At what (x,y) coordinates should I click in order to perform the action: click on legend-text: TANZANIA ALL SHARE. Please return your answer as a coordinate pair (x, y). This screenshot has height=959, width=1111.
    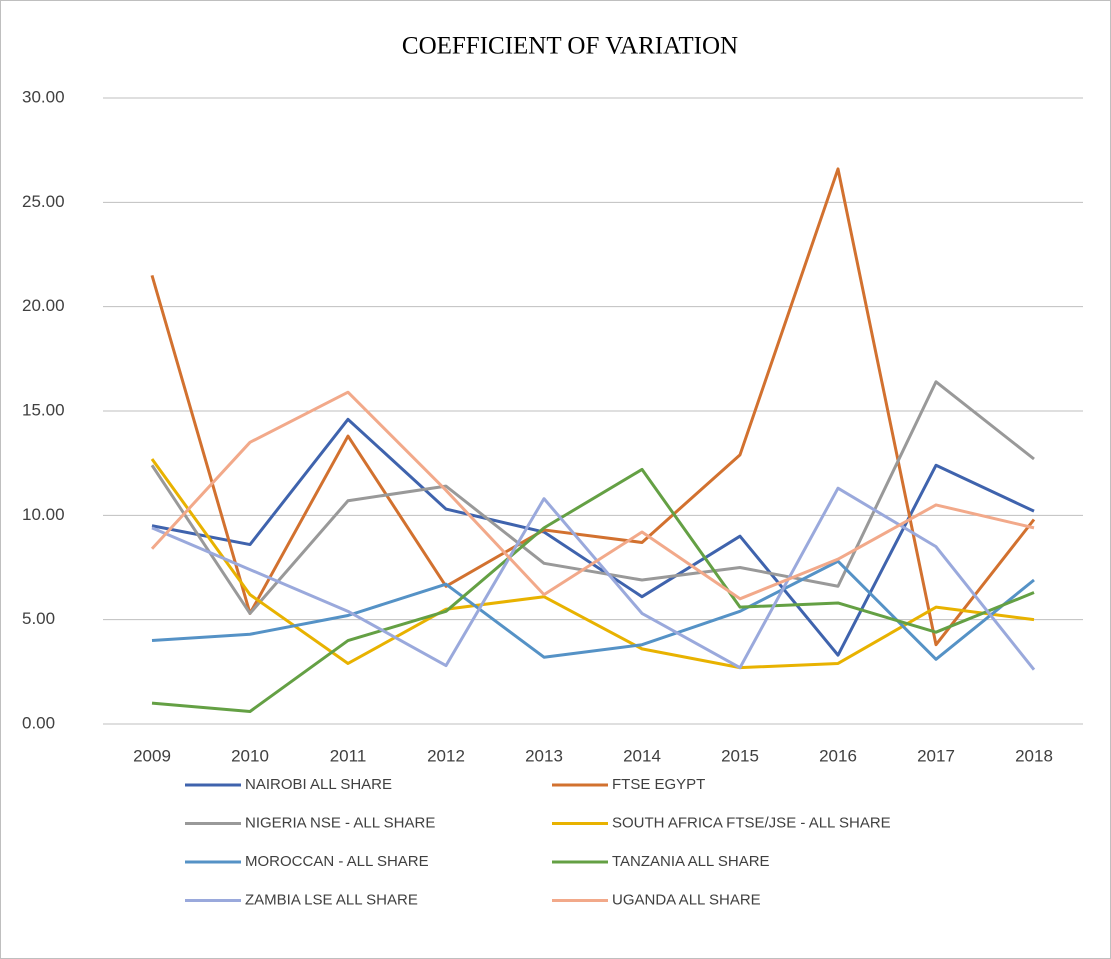
    Looking at the image, I should click on (691, 861).